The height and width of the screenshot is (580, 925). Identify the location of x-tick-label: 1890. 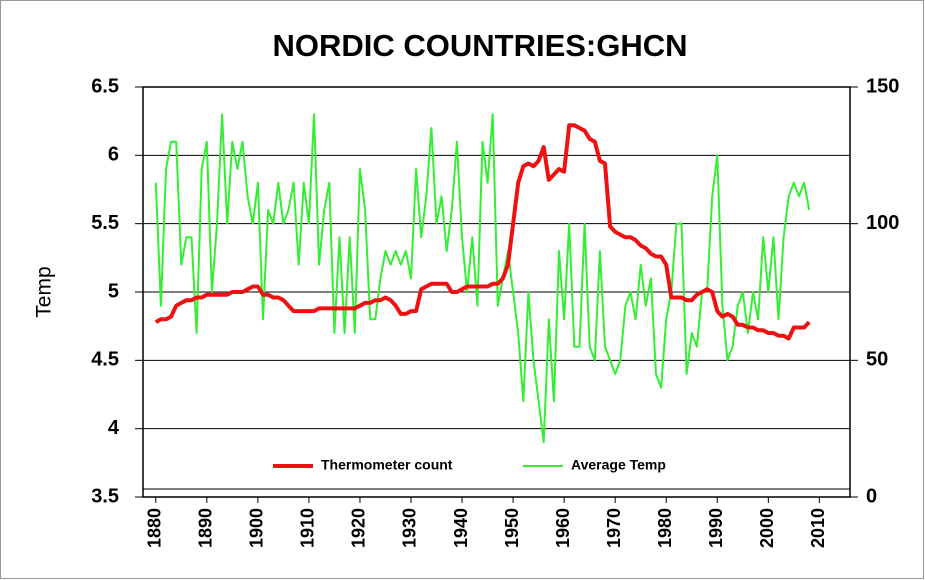
(206, 528).